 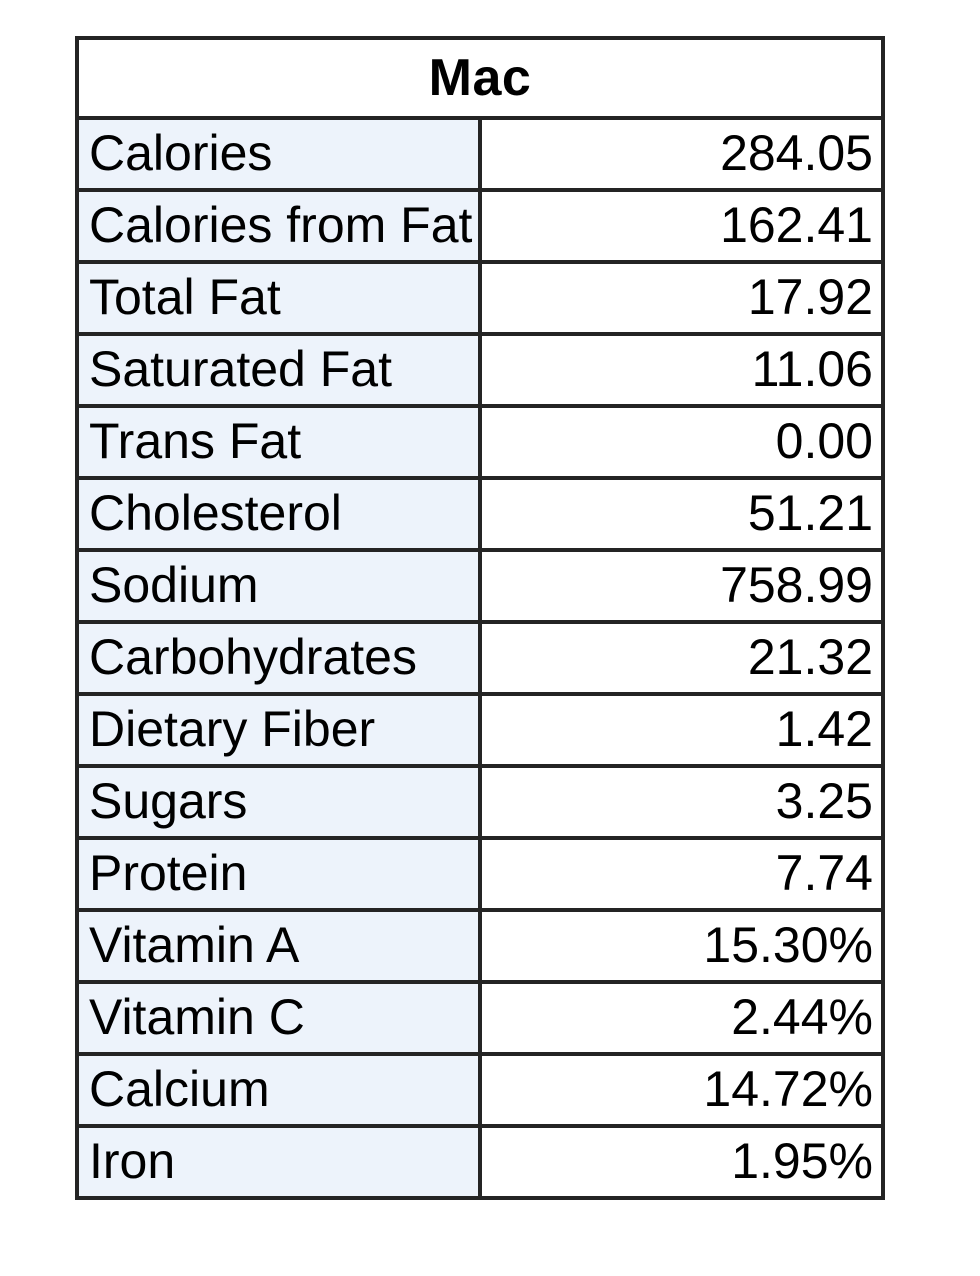 What do you see at coordinates (278, 1090) in the screenshot?
I see `row-label-cell: Calcium` at bounding box center [278, 1090].